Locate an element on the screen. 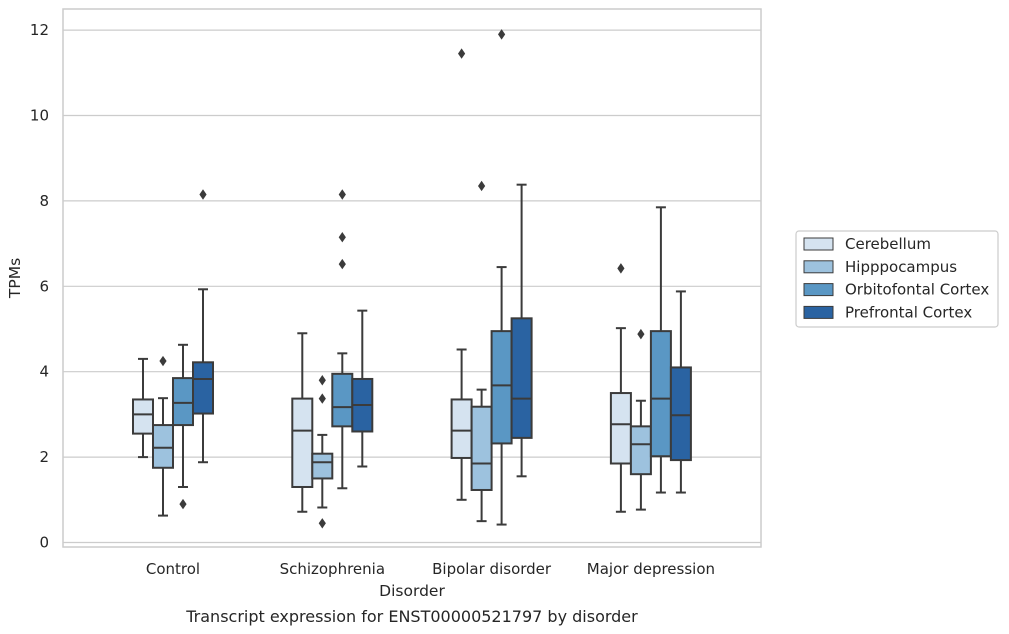 This screenshot has height=634, width=1009. box-control-prefrontal-cortex is located at coordinates (203, 326).